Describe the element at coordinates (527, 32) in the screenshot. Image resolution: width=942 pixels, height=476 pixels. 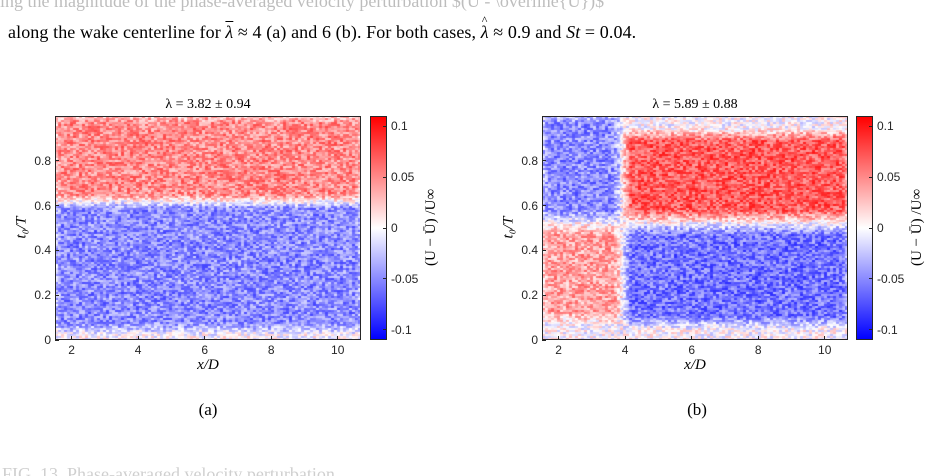
I see `caption-approx-b: ≈ 0.9 and` at that location.